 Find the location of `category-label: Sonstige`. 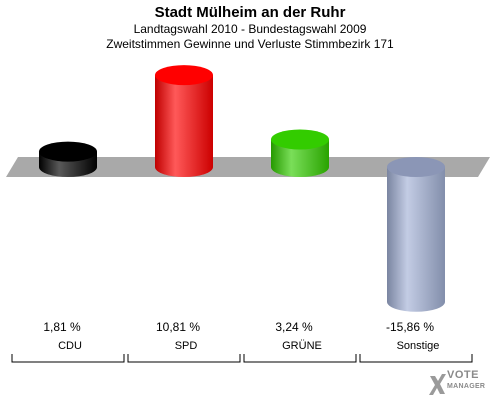

category-label: Sonstige is located at coordinates (418, 346).